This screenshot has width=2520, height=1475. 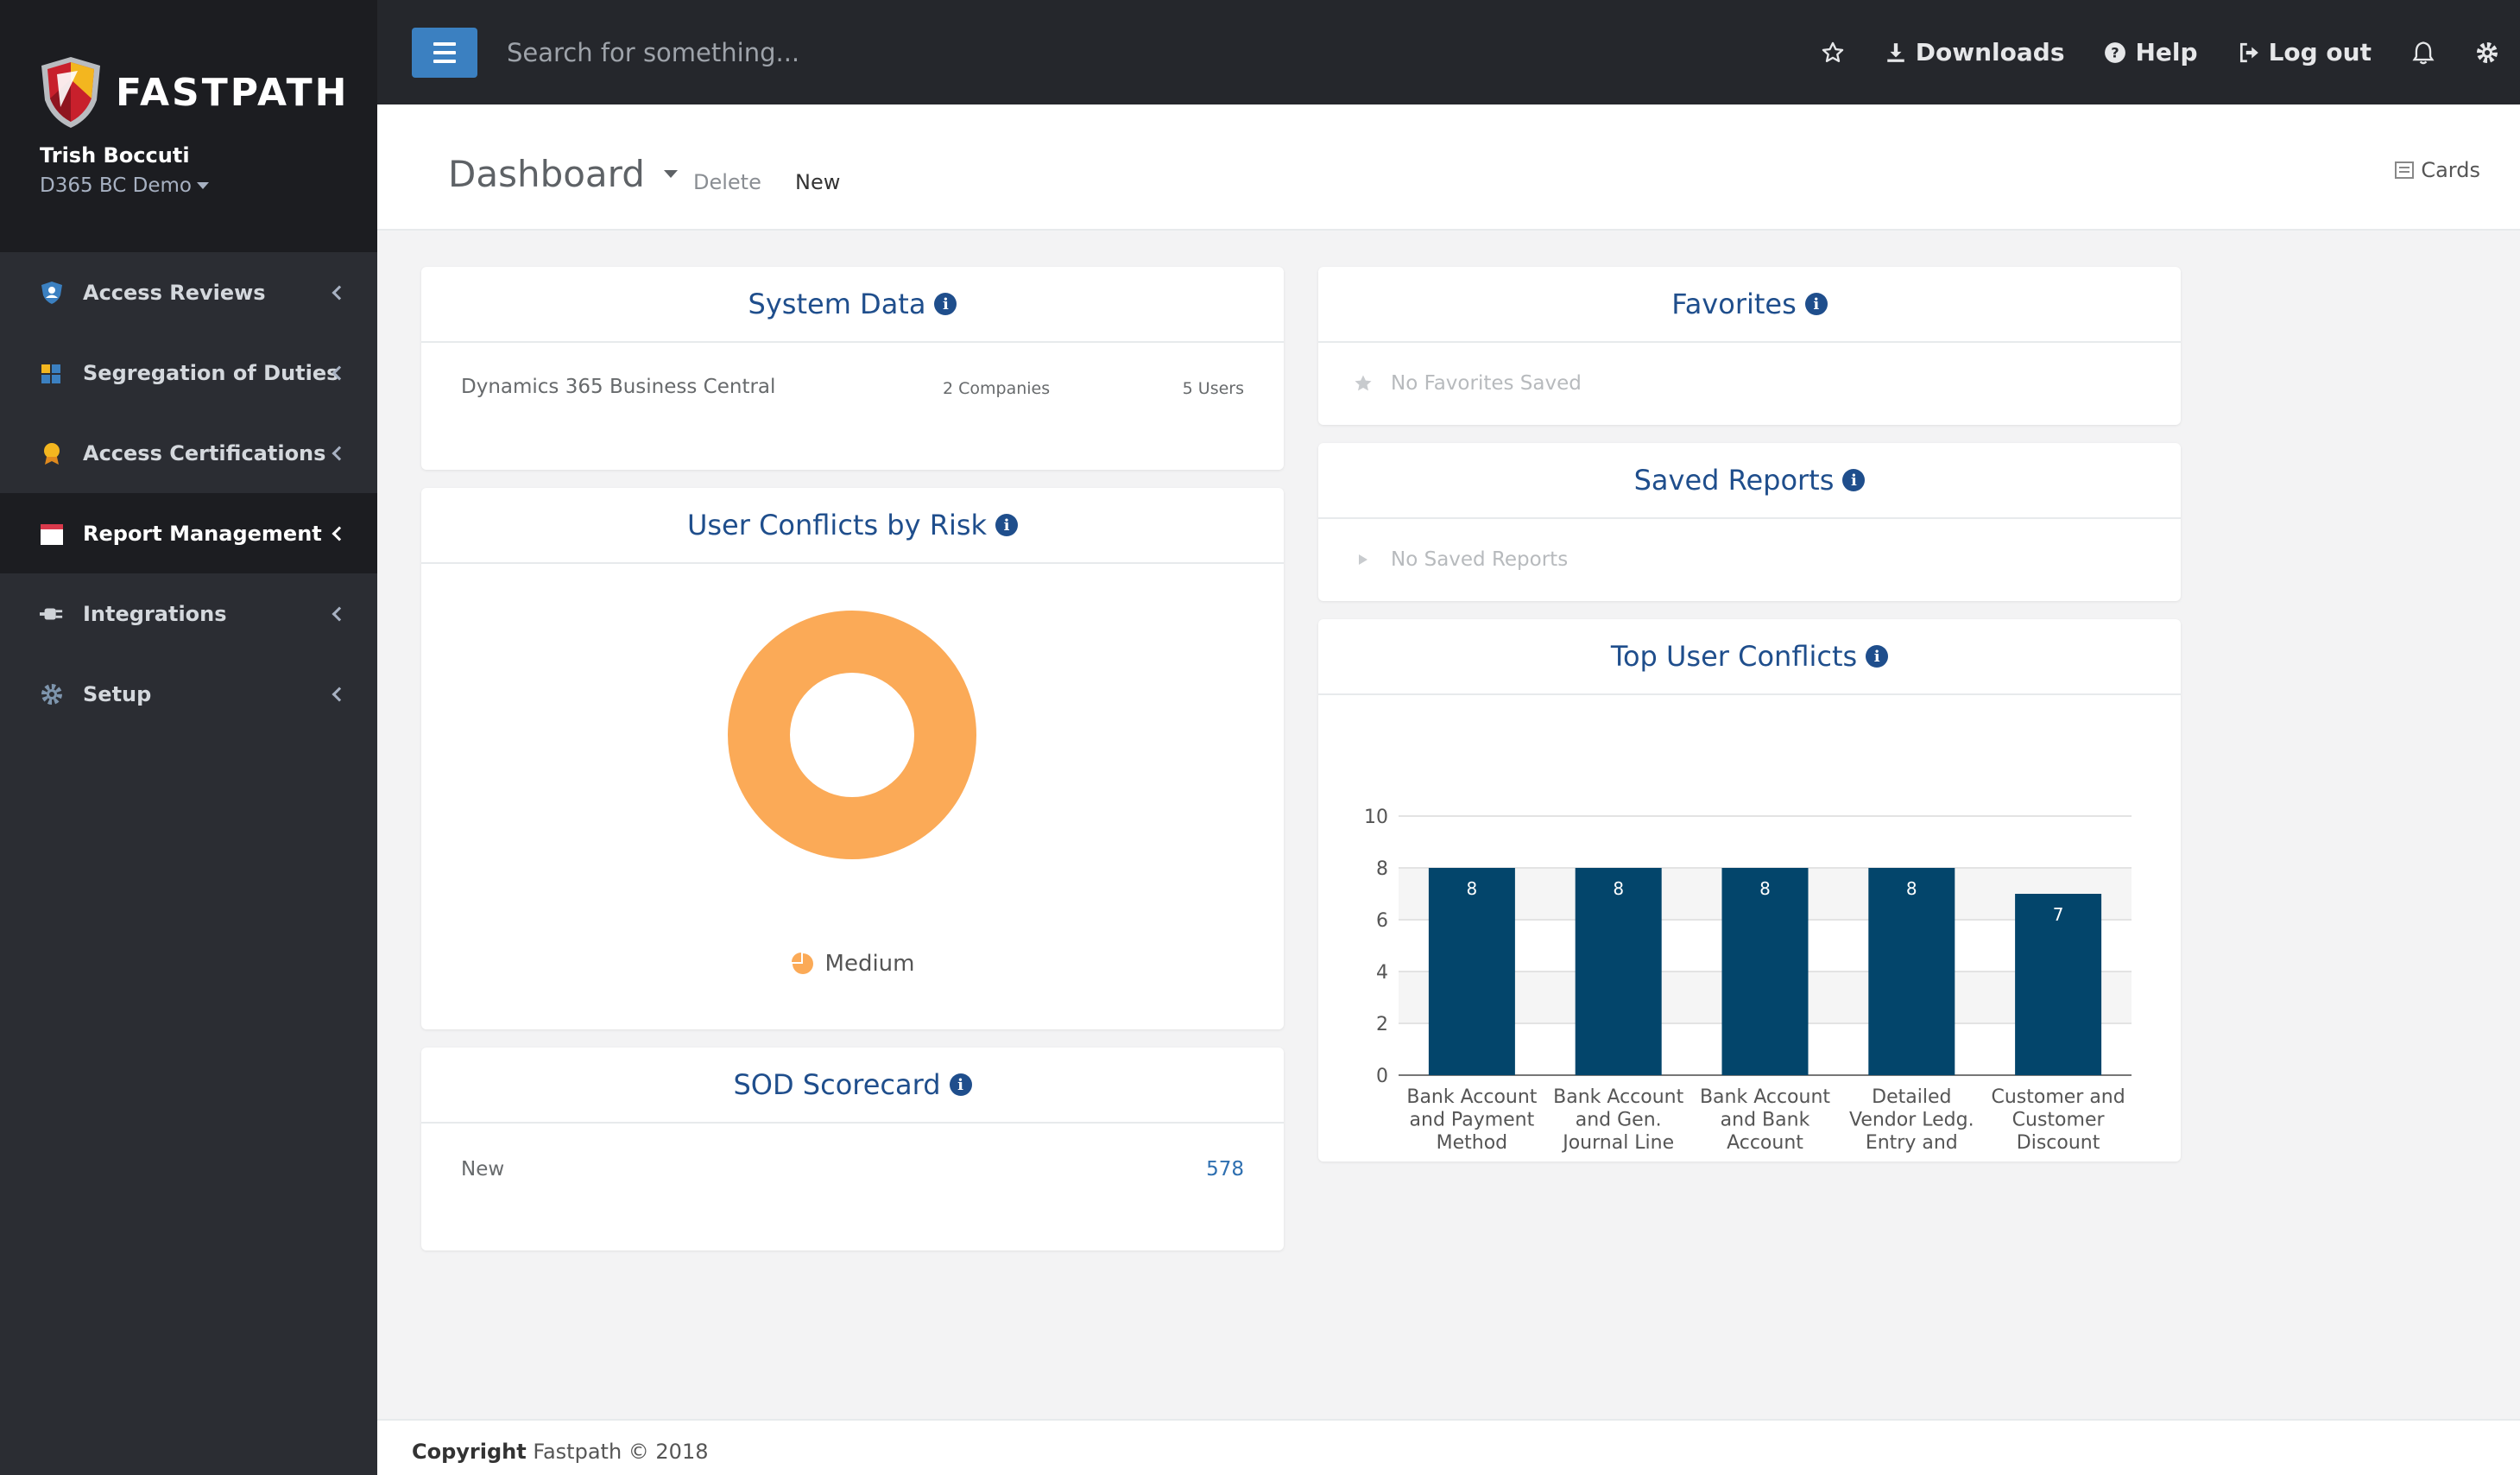 I want to click on cards-label: Cards, so click(x=2450, y=170).